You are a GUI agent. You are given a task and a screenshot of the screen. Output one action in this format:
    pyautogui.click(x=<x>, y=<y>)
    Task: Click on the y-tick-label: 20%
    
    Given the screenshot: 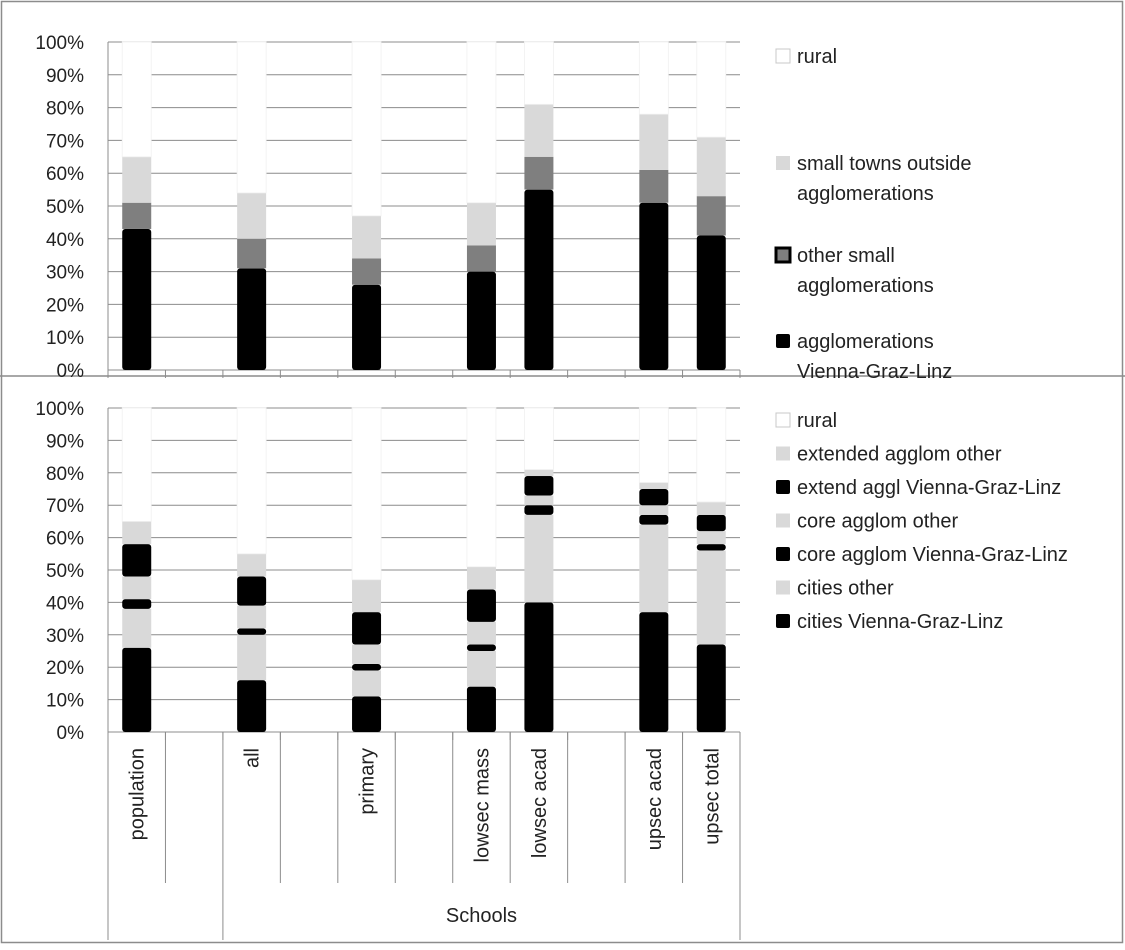 What is the action you would take?
    pyautogui.click(x=65, y=305)
    